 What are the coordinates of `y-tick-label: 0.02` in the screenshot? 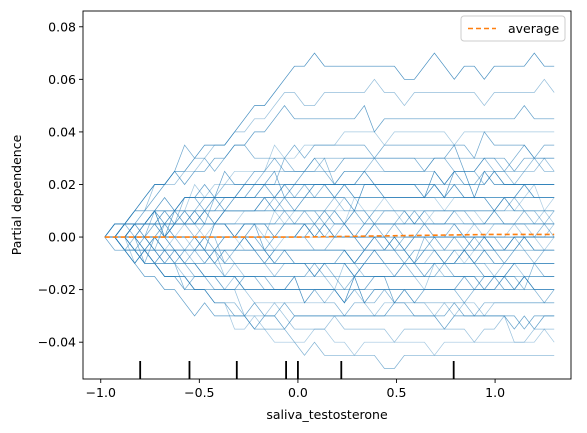 It's located at (62, 184).